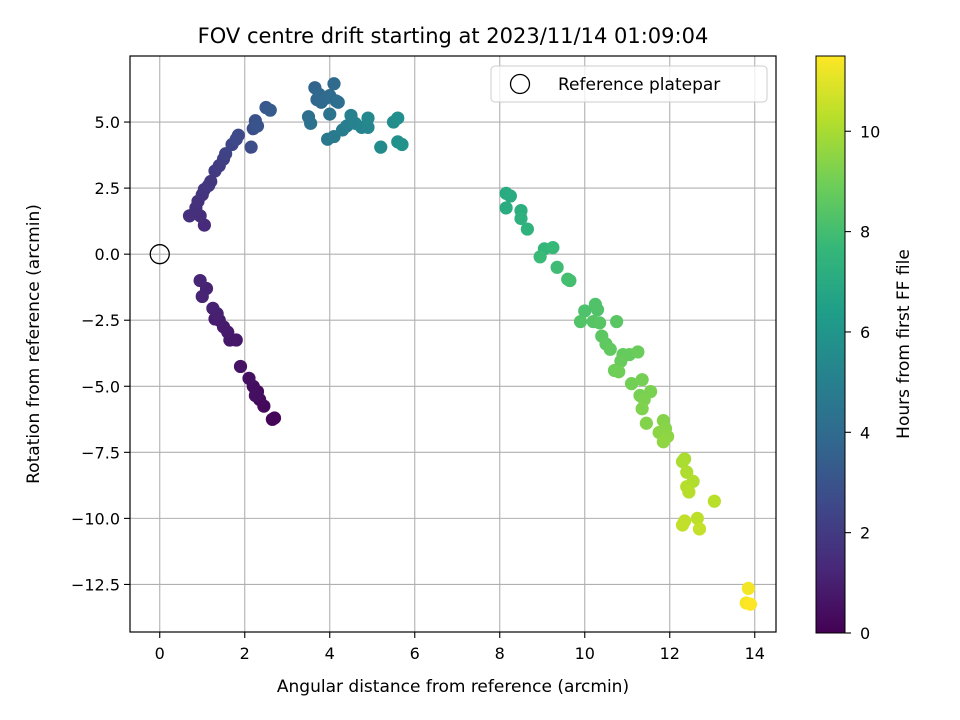 This screenshot has height=720, width=960. I want to click on y-tick-label: −7.5, so click(100, 452).